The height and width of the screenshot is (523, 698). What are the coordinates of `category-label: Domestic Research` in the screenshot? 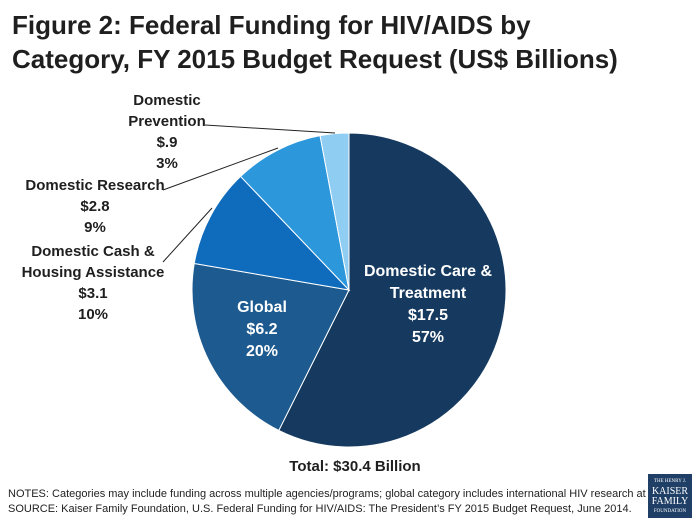 It's located at (95, 185).